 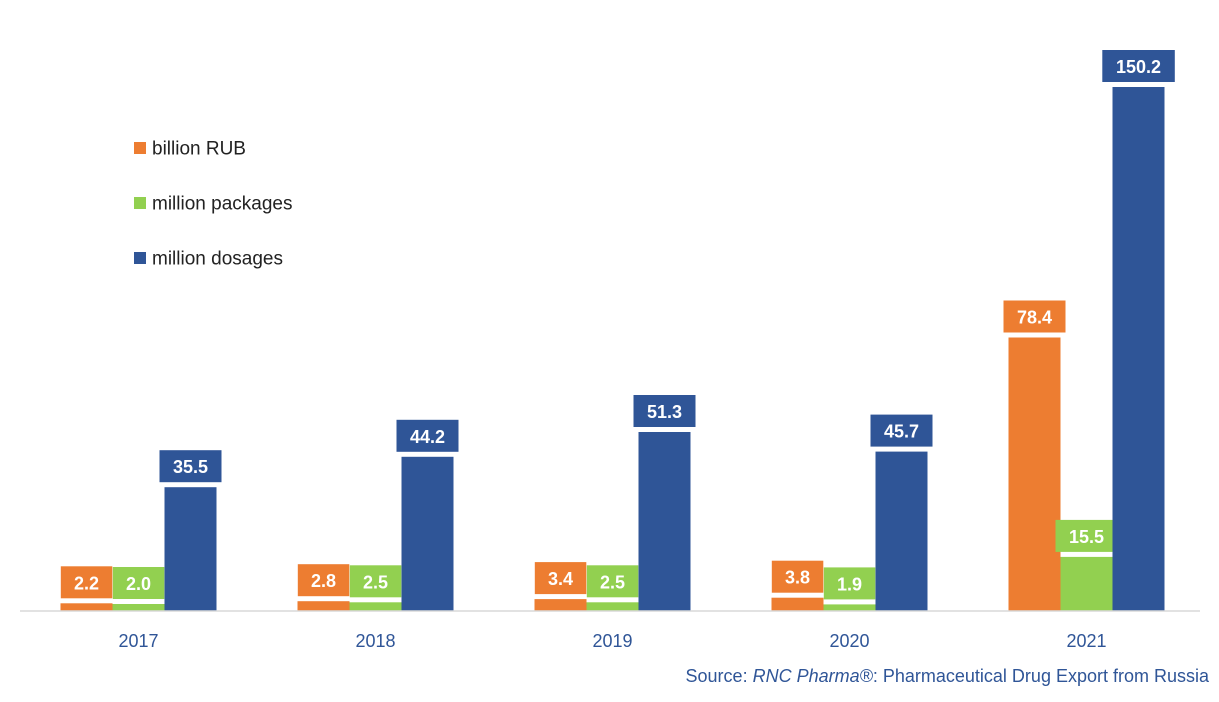 I want to click on svg-text: 78.4, so click(x=1034, y=318).